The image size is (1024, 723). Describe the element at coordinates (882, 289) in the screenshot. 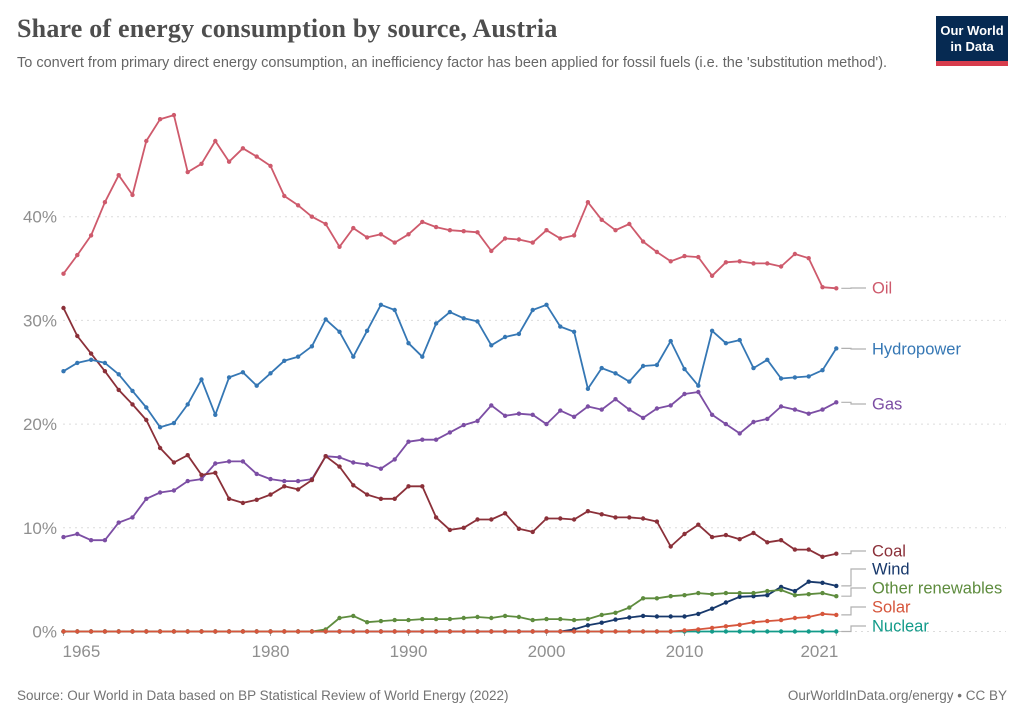

I see `legend-label-oil: Oil` at that location.